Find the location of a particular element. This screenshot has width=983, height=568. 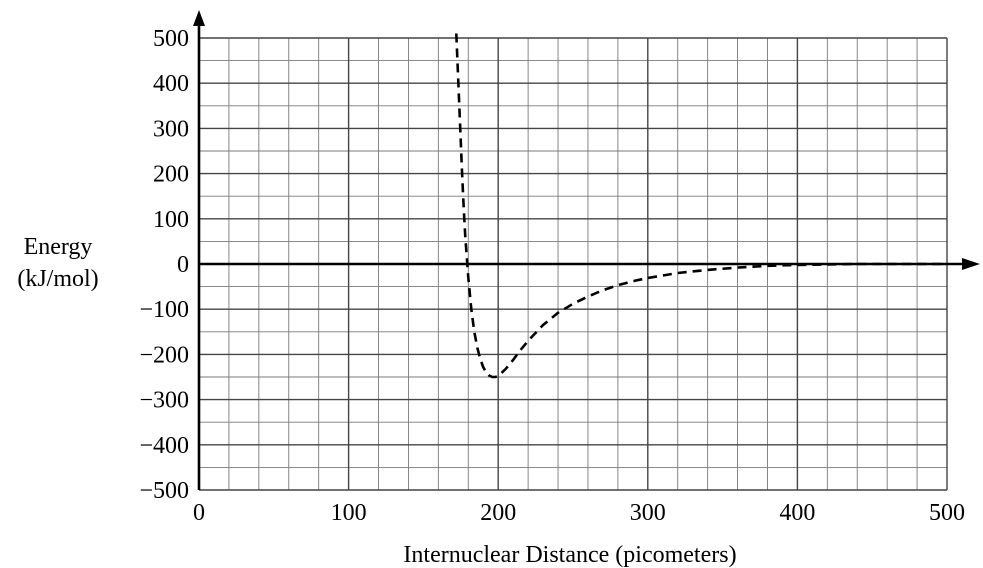

y-tick-label: −100 is located at coordinates (164, 310).